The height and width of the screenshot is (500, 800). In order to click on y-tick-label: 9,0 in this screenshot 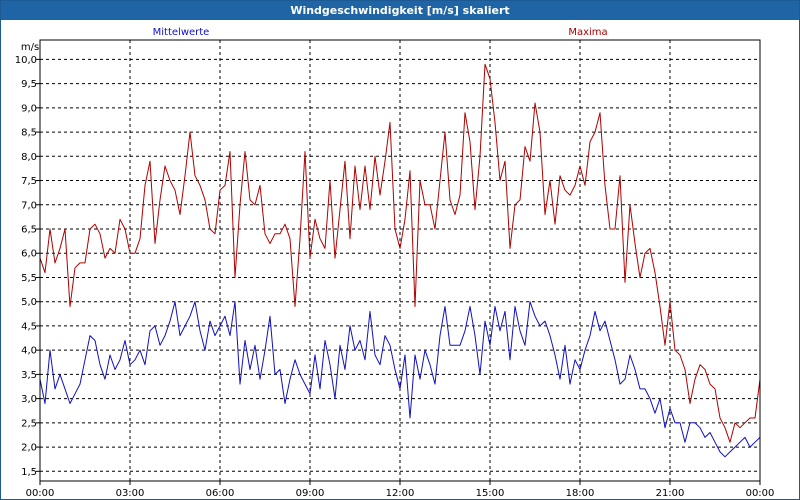, I will do `click(29, 108)`.